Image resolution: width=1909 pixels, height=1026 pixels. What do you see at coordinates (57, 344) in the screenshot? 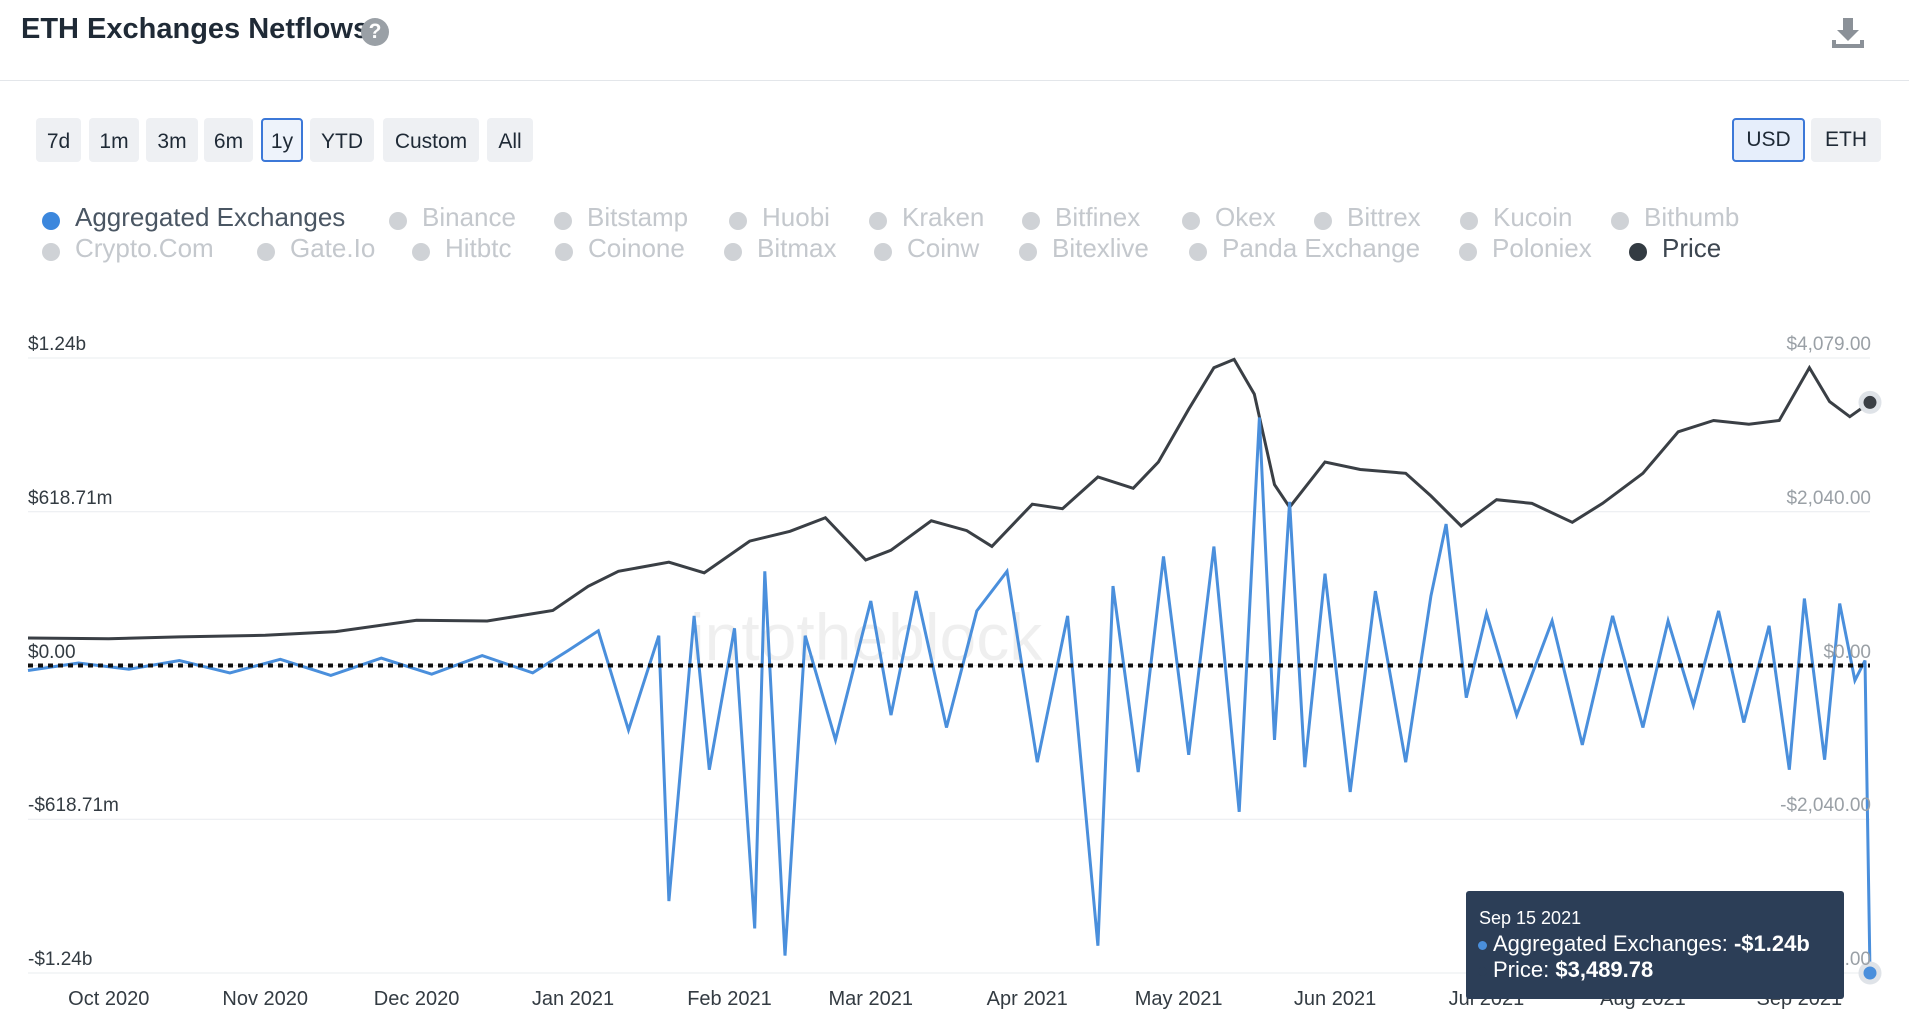
I see `left-axis-tick: $1.24b` at bounding box center [57, 344].